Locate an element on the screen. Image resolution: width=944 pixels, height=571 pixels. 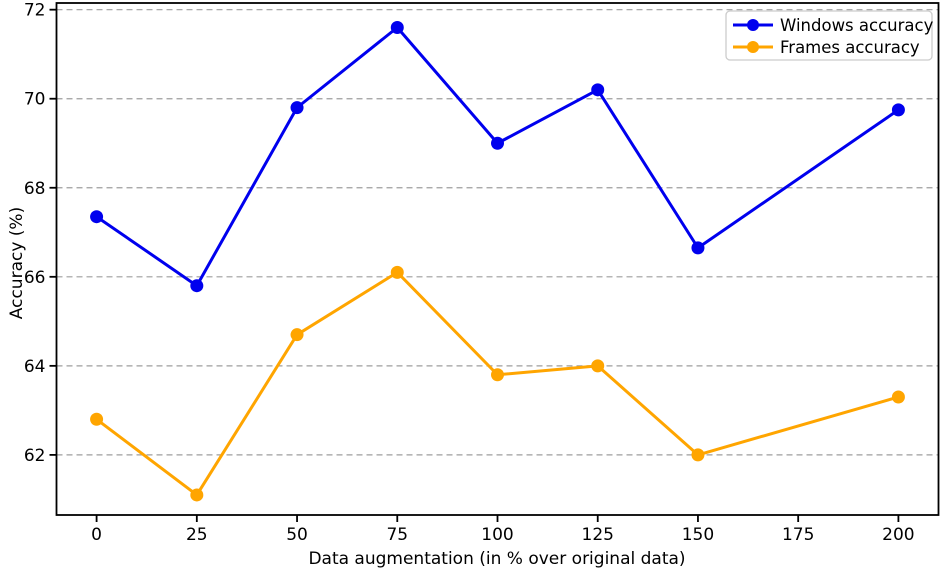
data-point-frames-accuracy-x125 is located at coordinates (598, 366).